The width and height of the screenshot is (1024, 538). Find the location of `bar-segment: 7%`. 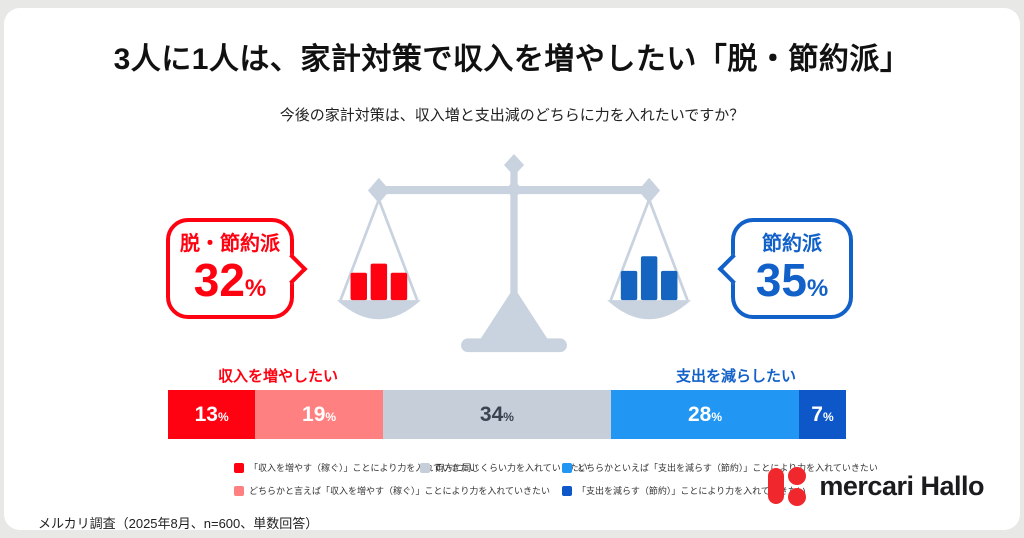

bar-segment: 7% is located at coordinates (822, 414).